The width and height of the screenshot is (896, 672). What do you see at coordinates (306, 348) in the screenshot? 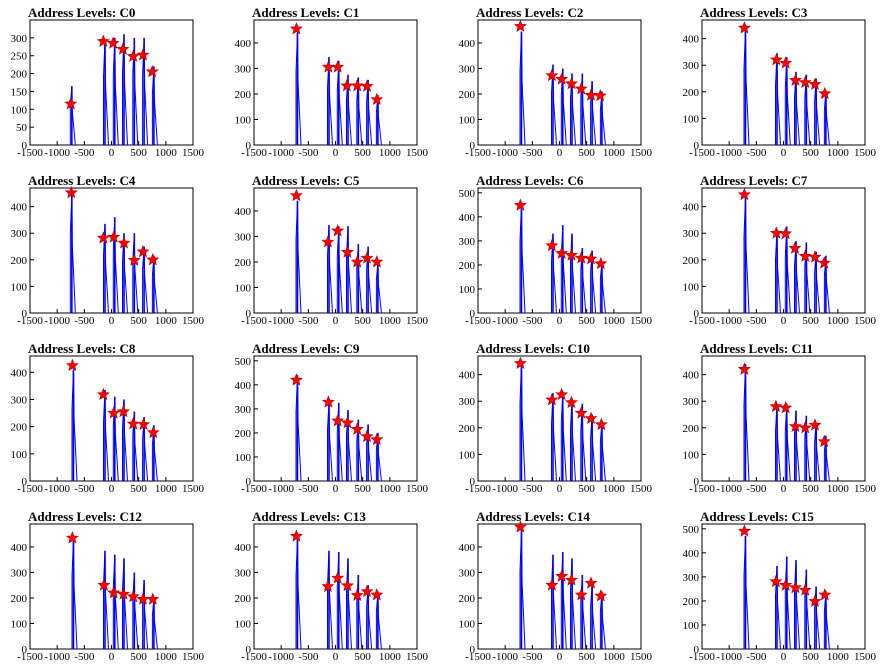
I see `chart-title: Address Levels: C9` at bounding box center [306, 348].